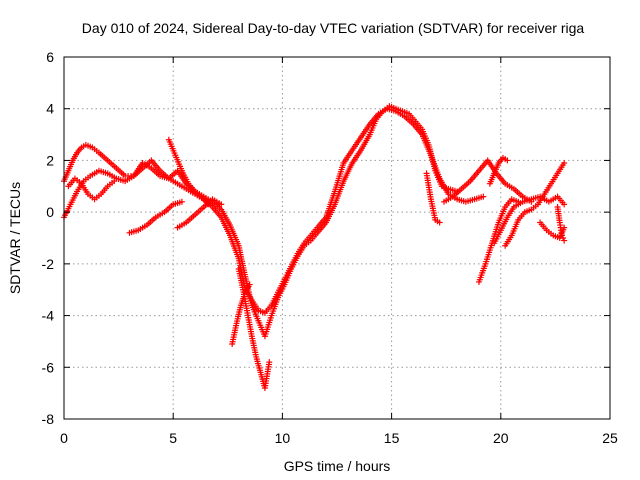  Describe the element at coordinates (337, 466) in the screenshot. I see `x-axis-label: GPS time / hours` at that location.